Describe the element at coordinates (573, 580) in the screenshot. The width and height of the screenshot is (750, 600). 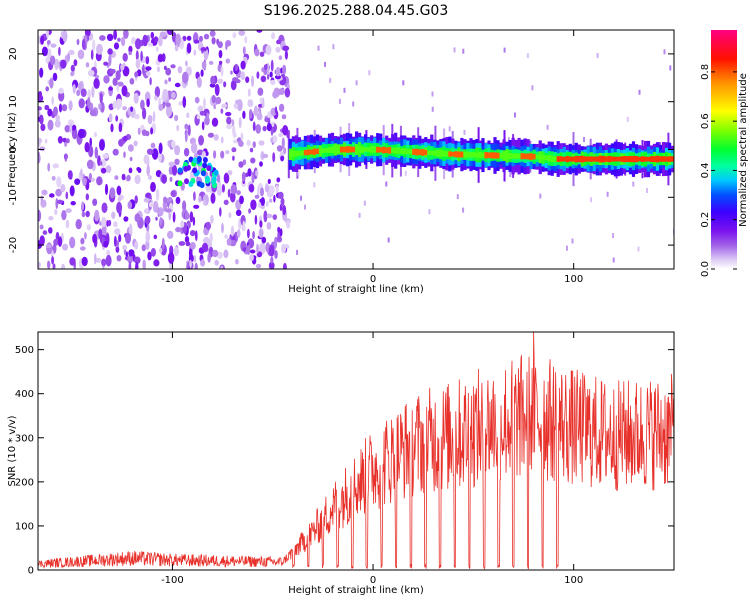
I see `x-tick-label: 100` at that location.